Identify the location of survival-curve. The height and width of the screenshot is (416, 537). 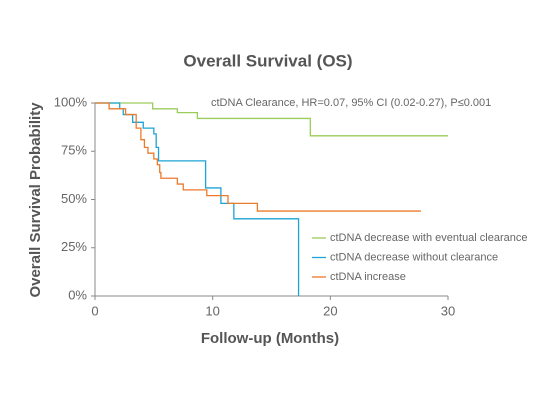
(271, 119).